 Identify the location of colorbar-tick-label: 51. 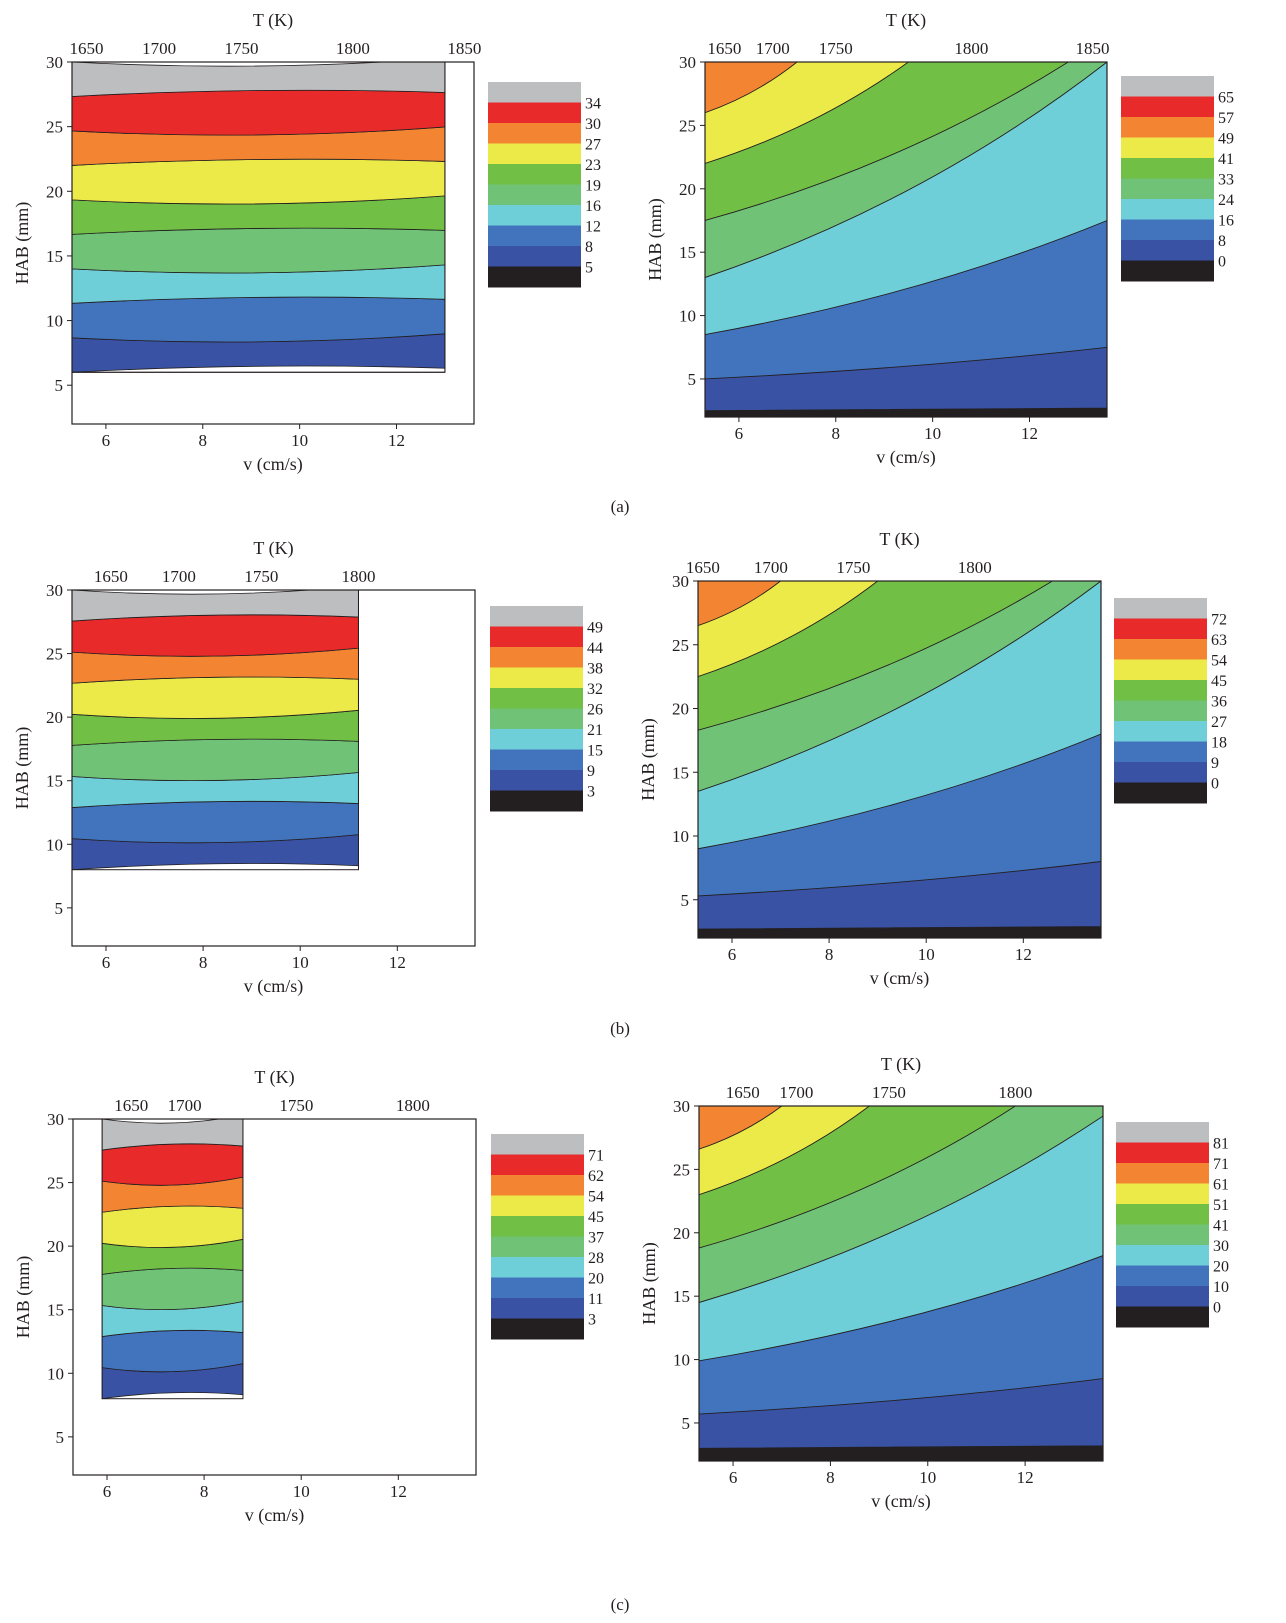
(1221, 1205).